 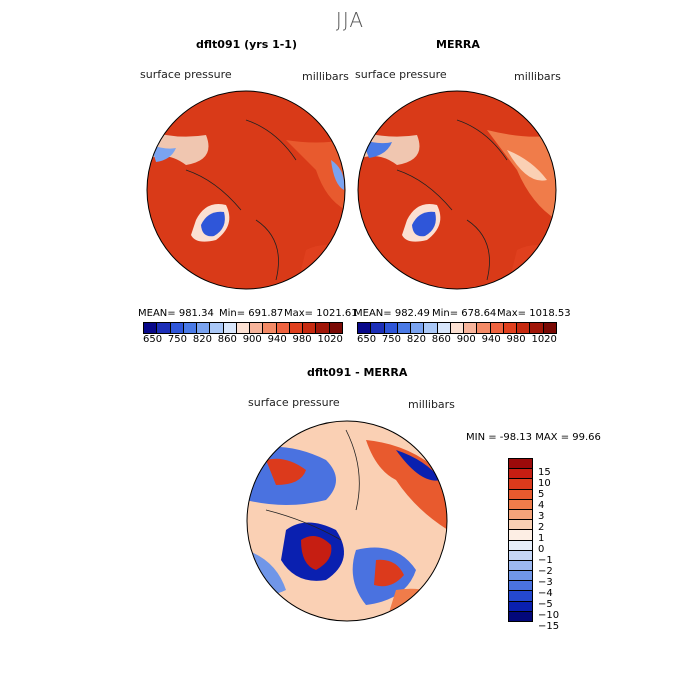 I want to click on colorbar-tick-label: 3, so click(x=541, y=516).